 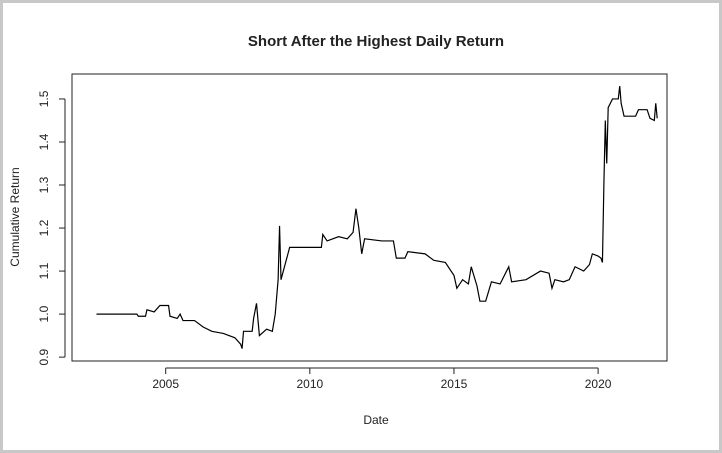 I want to click on x-axis-label: Date, so click(x=376, y=420).